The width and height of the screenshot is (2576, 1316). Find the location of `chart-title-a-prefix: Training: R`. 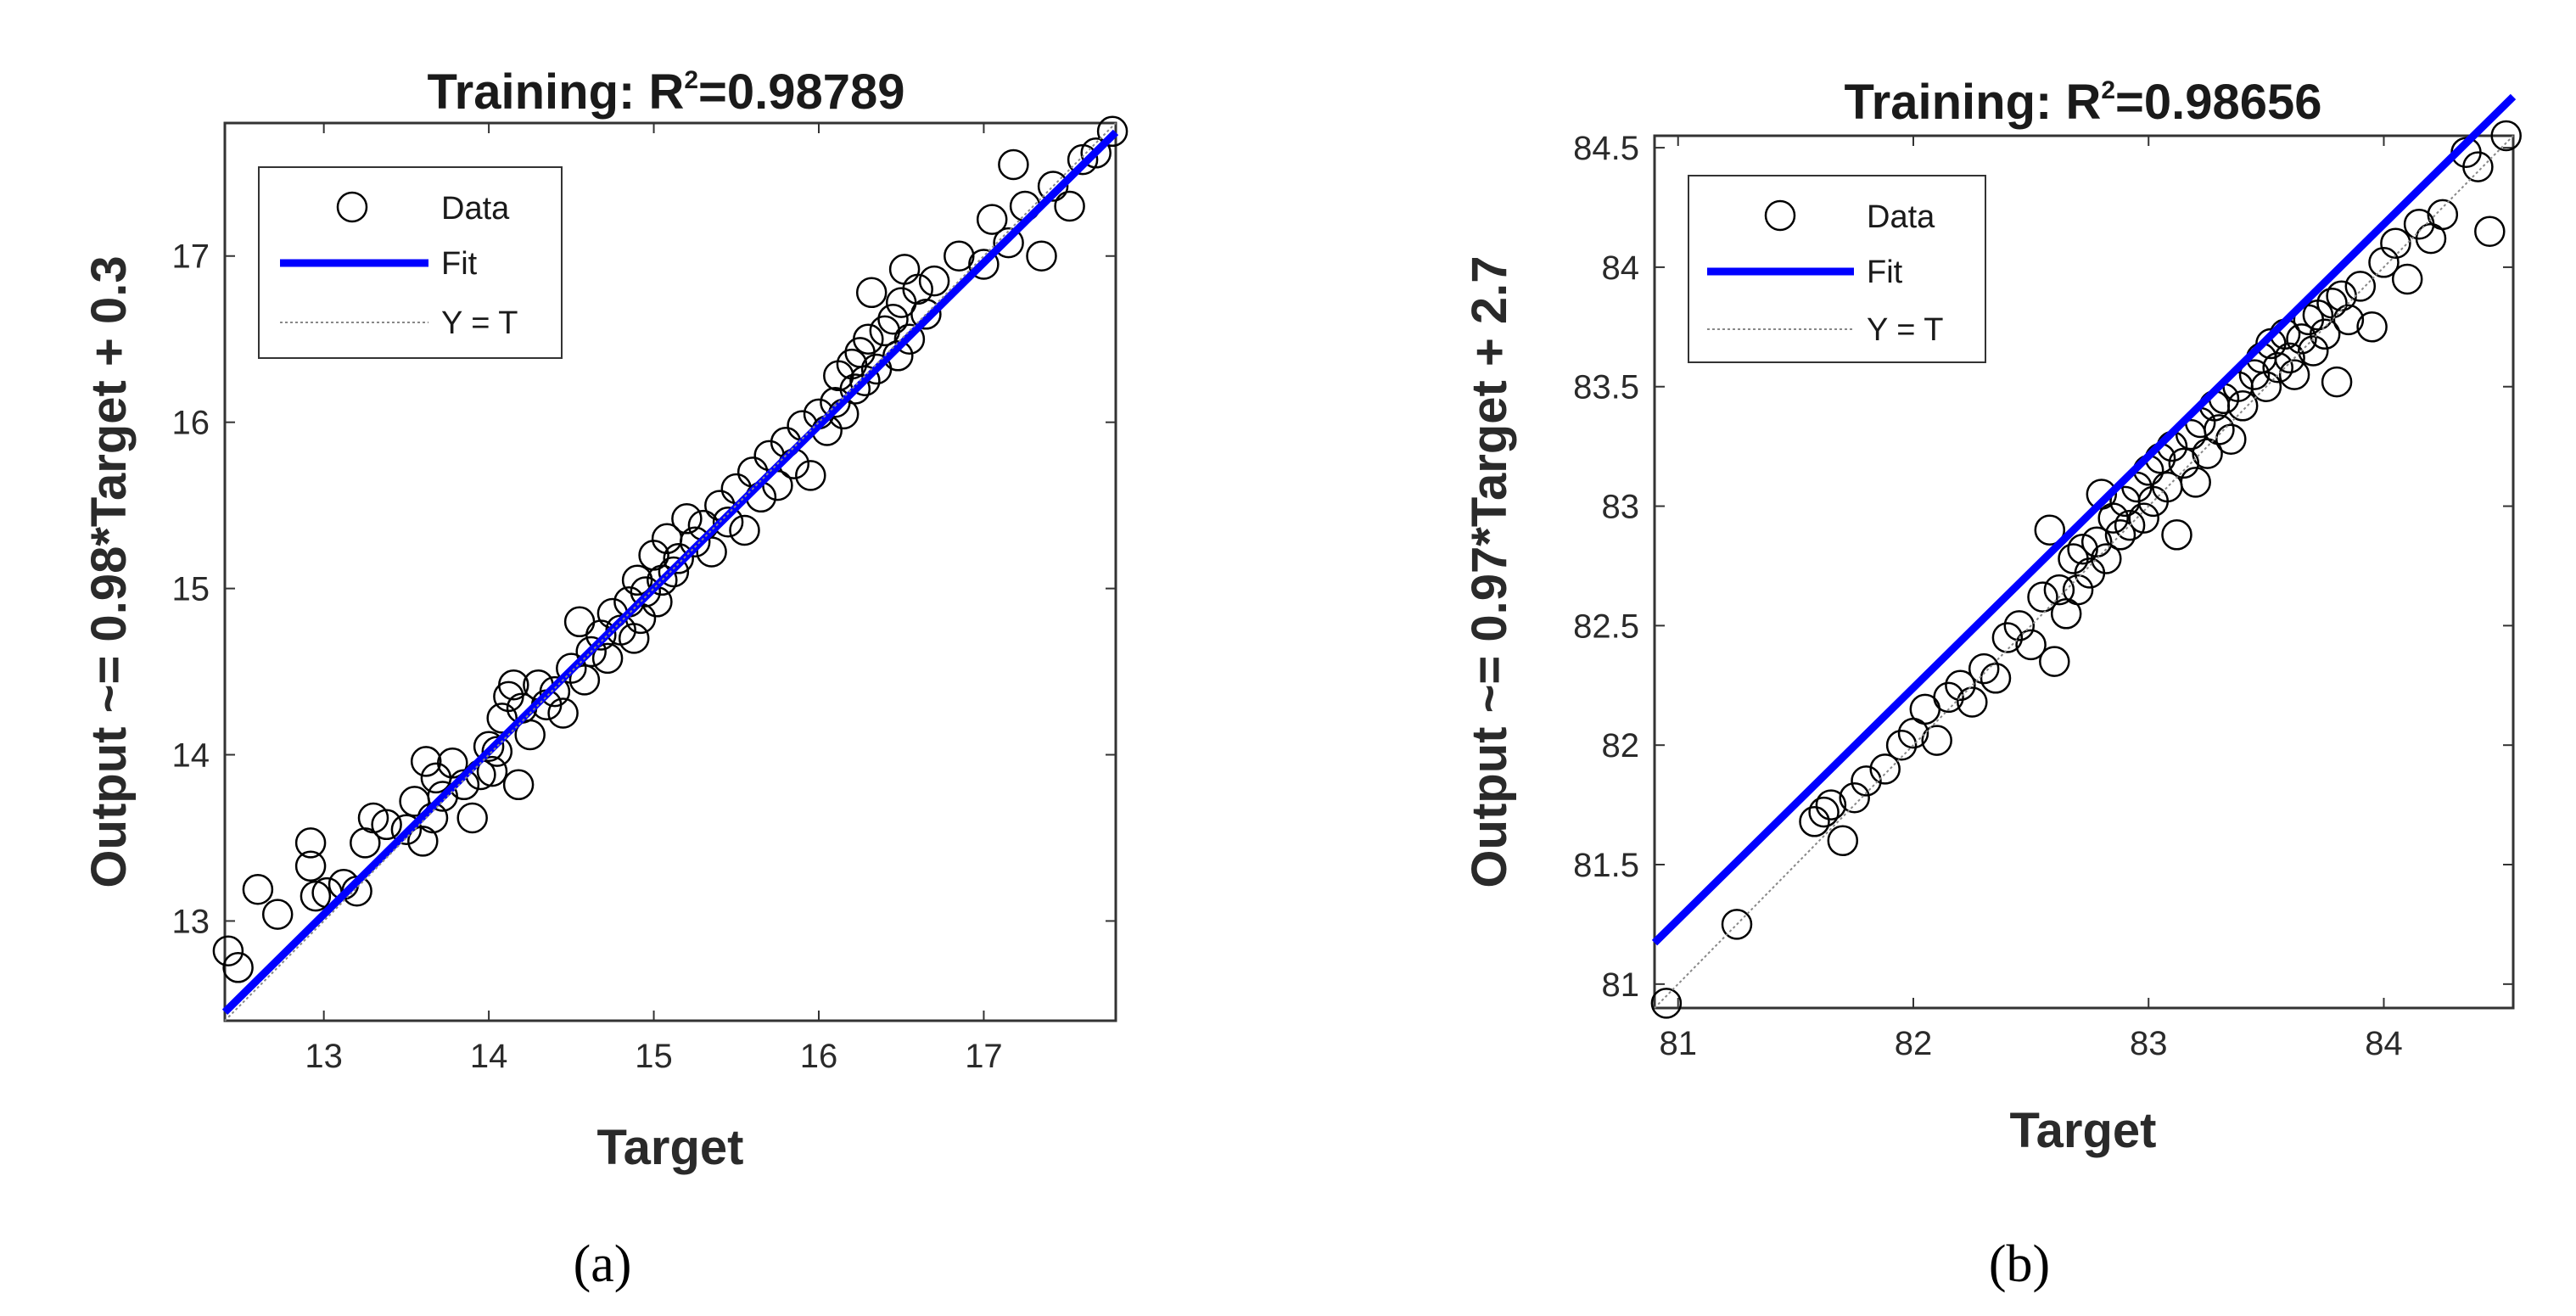

chart-title-a-prefix: Training: R is located at coordinates (555, 92).